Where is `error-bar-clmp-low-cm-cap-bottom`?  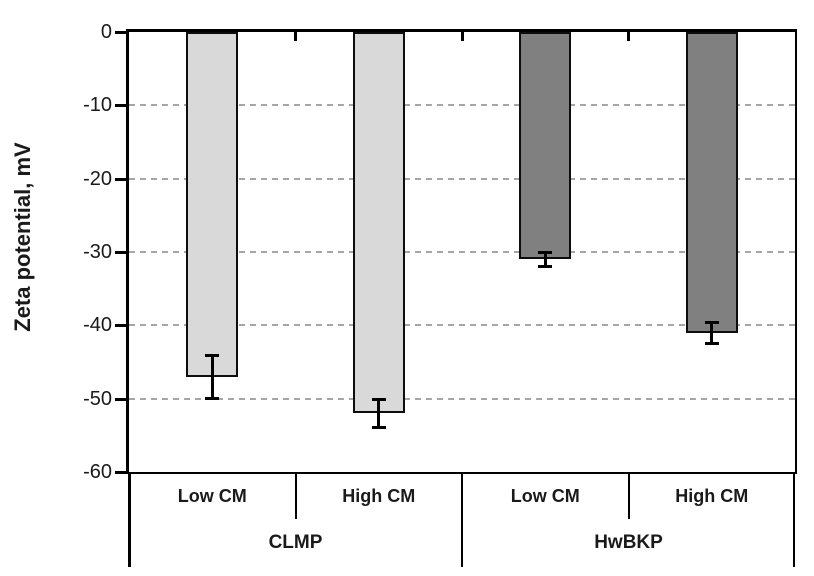 error-bar-clmp-low-cm-cap-bottom is located at coordinates (212, 398).